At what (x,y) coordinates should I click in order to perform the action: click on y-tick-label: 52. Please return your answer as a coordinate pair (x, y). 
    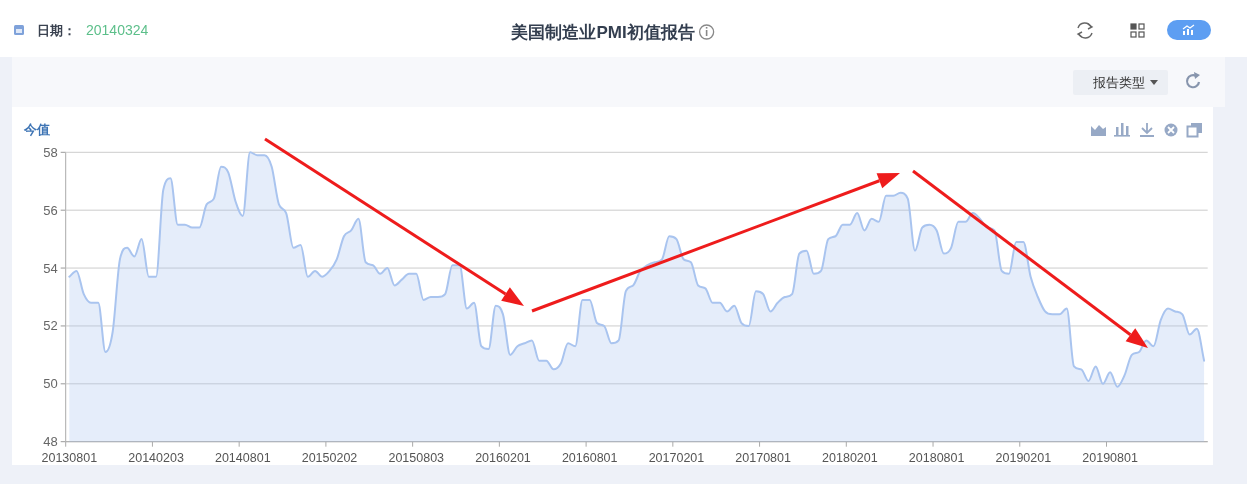
    Looking at the image, I should click on (50, 326).